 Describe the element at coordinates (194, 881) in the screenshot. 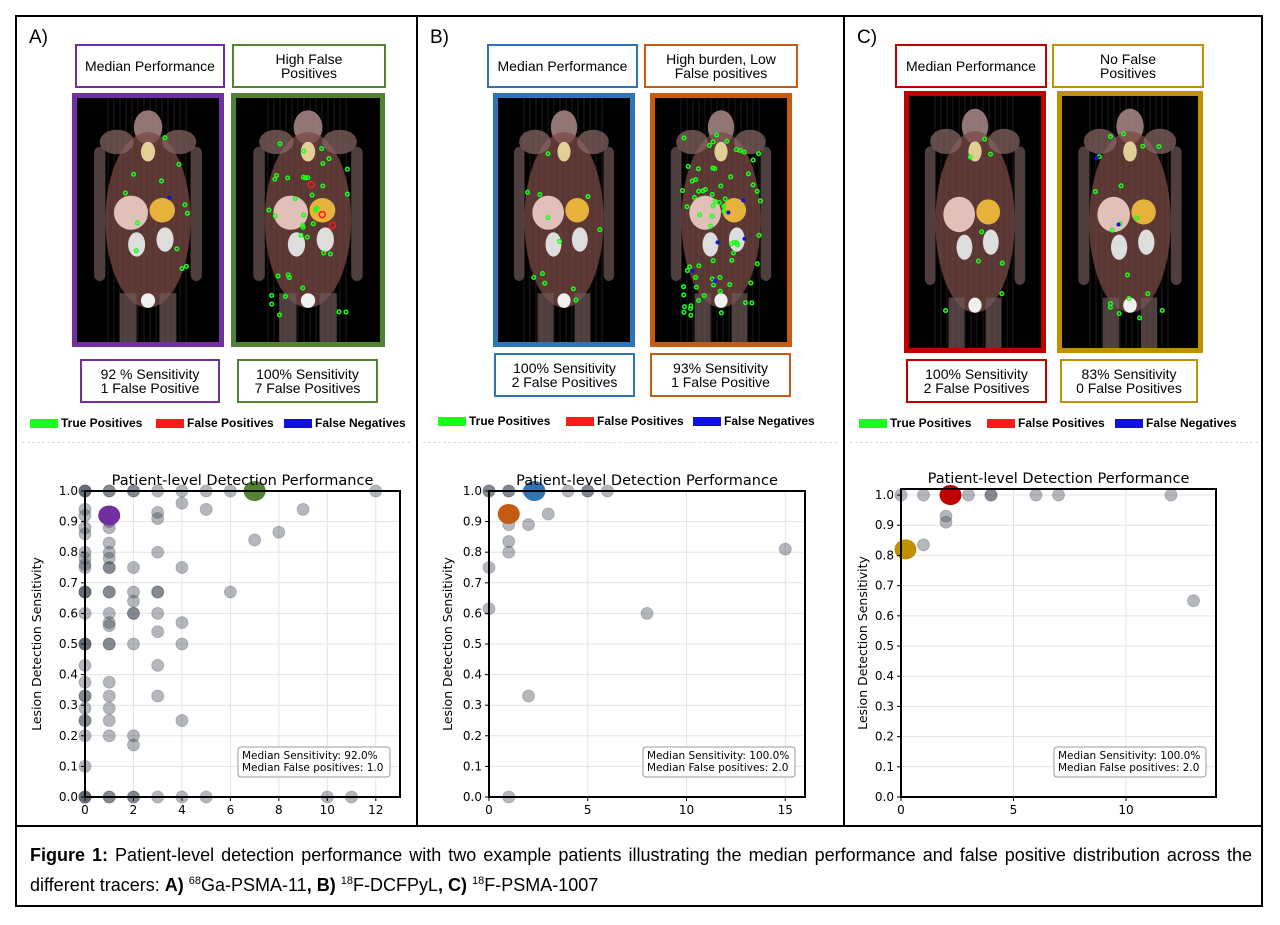

I see `caption-a-sup: 68` at that location.